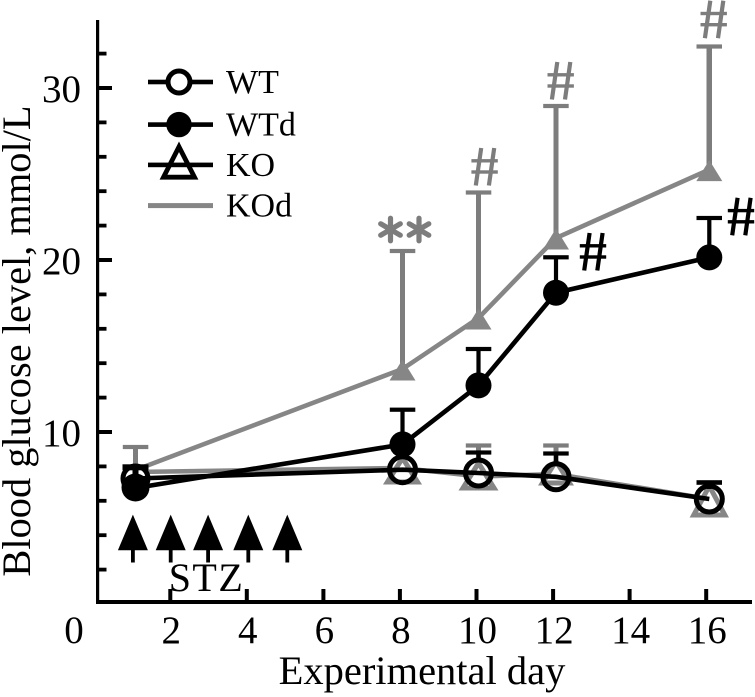 The width and height of the screenshot is (755, 697). What do you see at coordinates (61, 261) in the screenshot?
I see `svg-text: 20` at bounding box center [61, 261].